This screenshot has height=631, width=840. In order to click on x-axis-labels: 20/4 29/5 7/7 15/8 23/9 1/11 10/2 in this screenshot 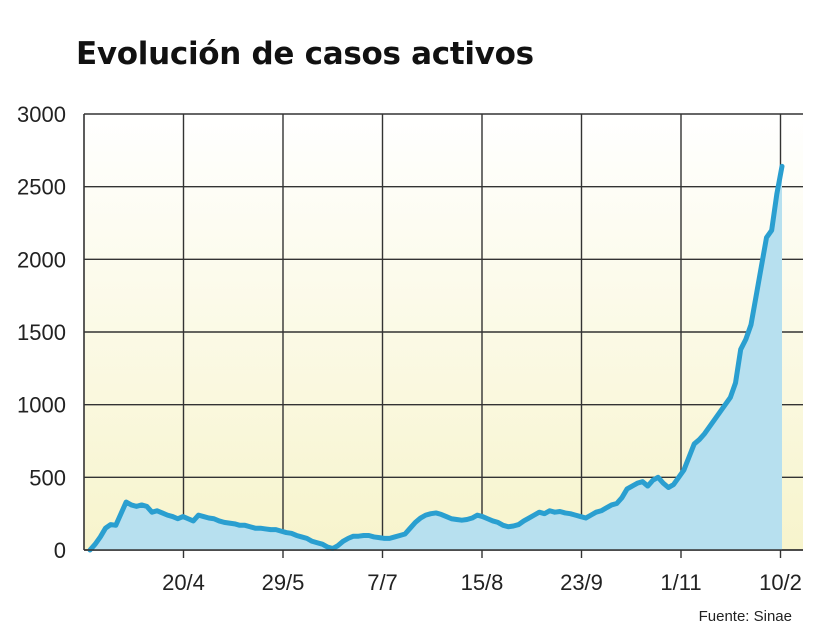, I will do `click(482, 582)`.